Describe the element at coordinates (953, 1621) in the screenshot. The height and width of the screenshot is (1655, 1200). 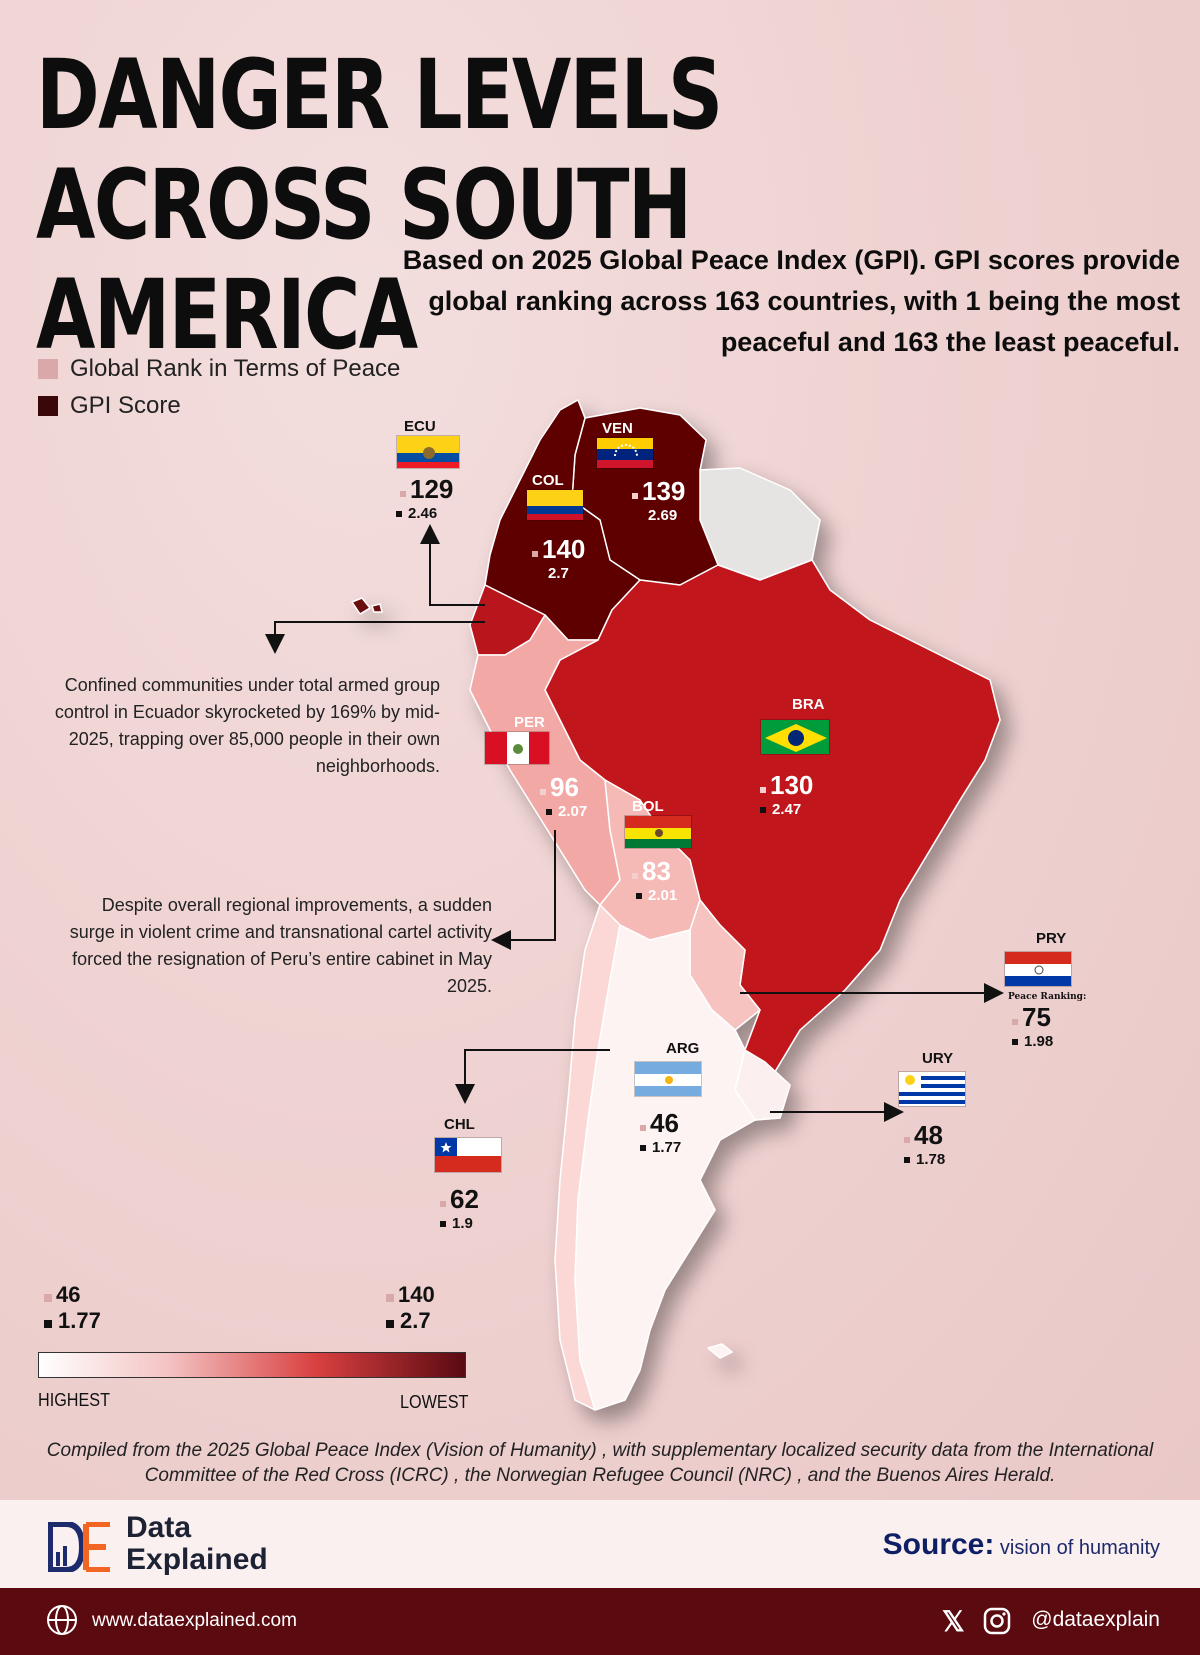
I see `x-icon: 𝕏` at that location.